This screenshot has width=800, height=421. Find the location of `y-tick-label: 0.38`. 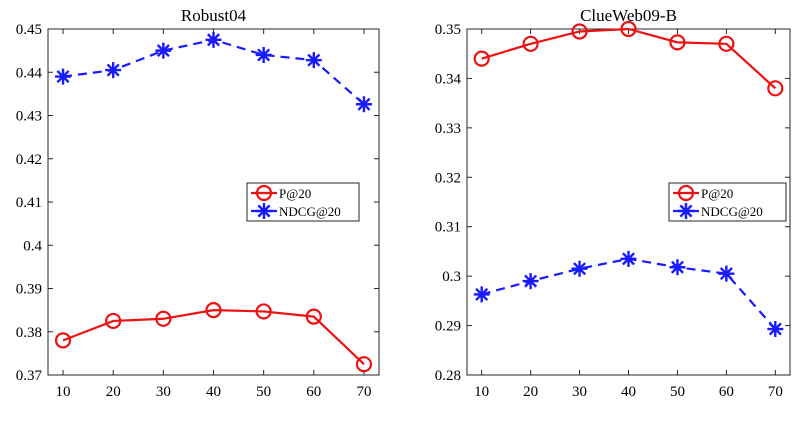

y-tick-label: 0.38 is located at coordinates (29, 333).